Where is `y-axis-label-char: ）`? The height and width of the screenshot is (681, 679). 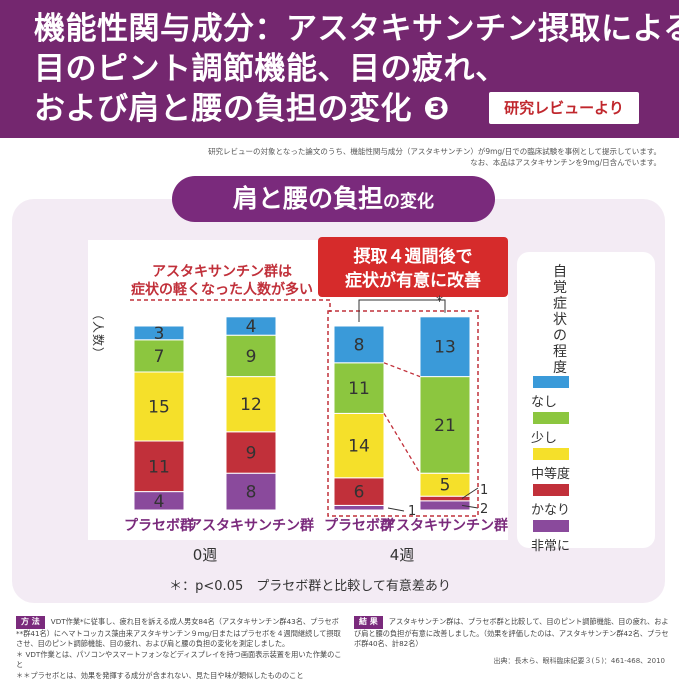
y-axis-label-char: ） is located at coordinates (98, 353).